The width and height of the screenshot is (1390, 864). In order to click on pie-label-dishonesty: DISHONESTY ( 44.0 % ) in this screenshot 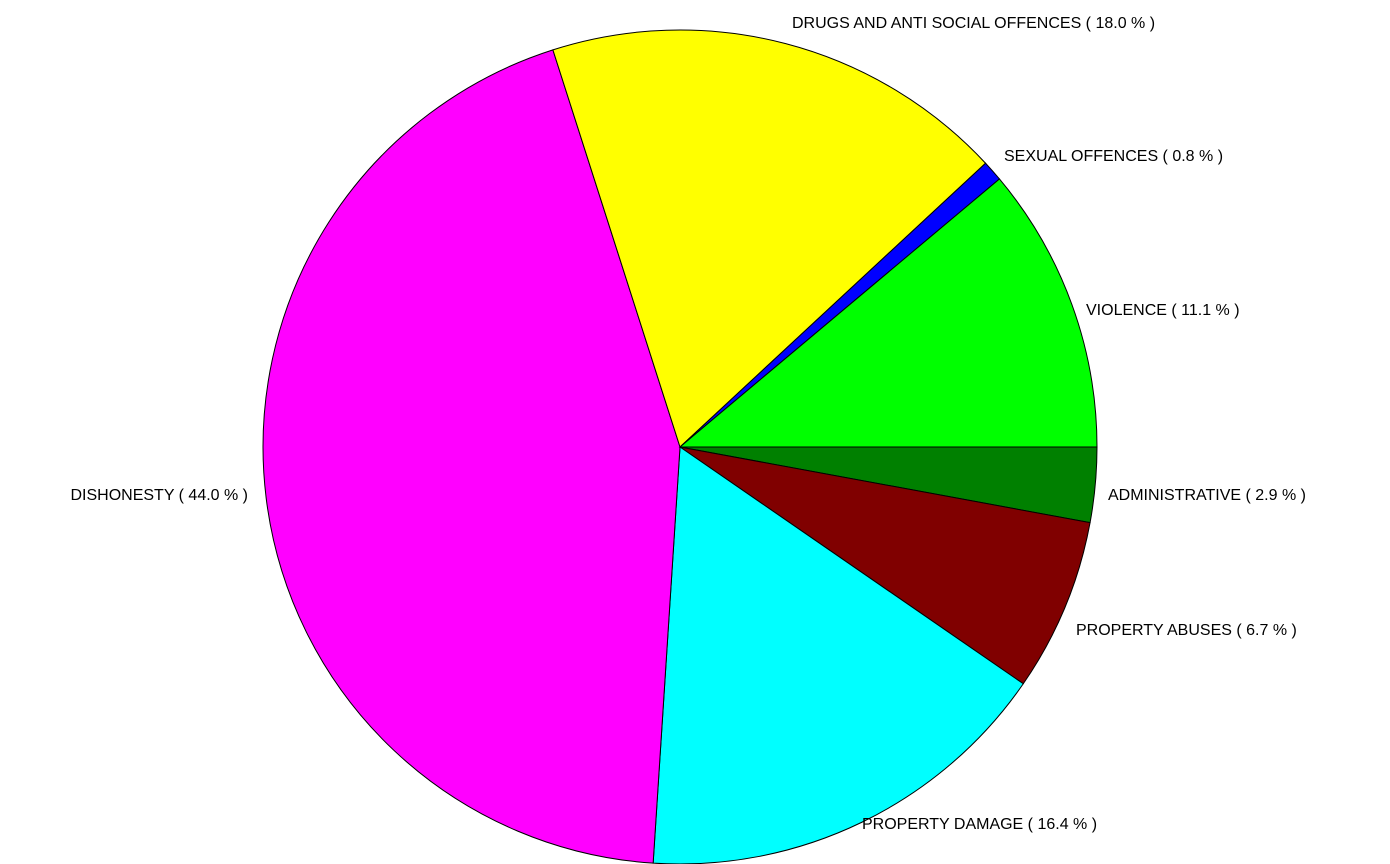, I will do `click(159, 495)`.